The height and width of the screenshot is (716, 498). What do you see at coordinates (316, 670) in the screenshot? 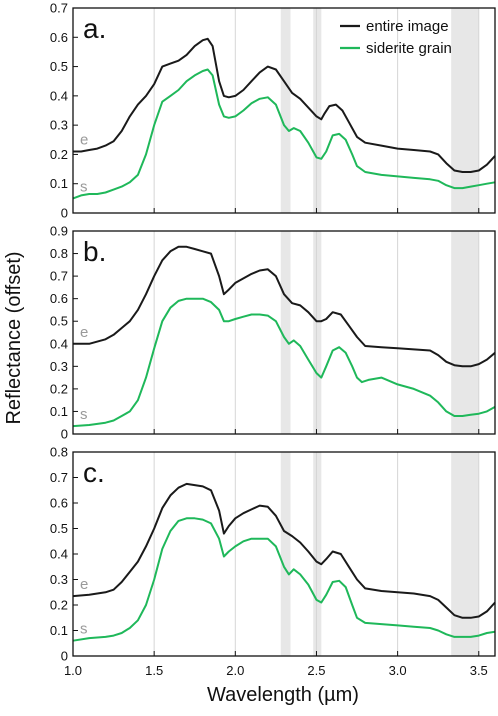
I see `x-tick-label: 2.5` at bounding box center [316, 670].